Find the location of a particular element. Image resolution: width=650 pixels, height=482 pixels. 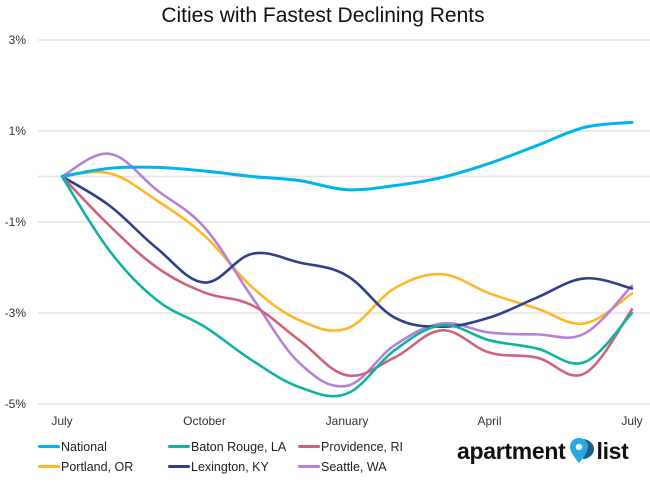

x-tick-label: April is located at coordinates (489, 421).